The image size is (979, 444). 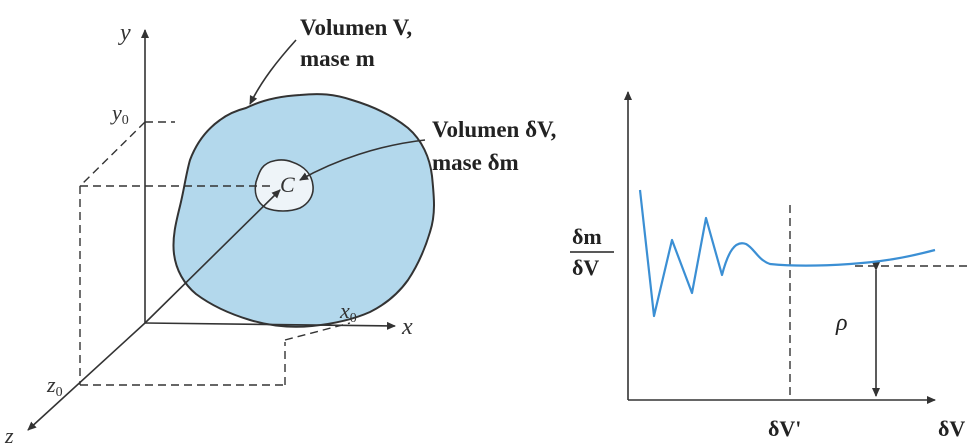 What do you see at coordinates (119, 114) in the screenshot?
I see `y0-label: y0` at bounding box center [119, 114].